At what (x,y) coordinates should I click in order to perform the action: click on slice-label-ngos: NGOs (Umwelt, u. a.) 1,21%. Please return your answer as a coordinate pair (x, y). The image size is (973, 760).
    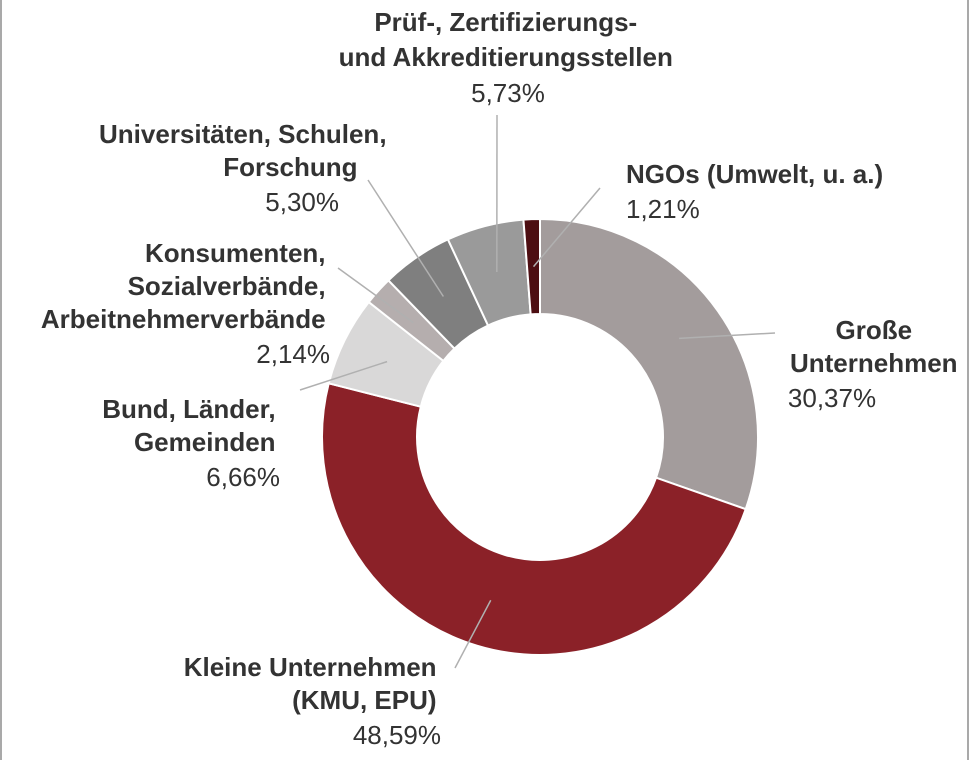
    Looking at the image, I should click on (757, 191).